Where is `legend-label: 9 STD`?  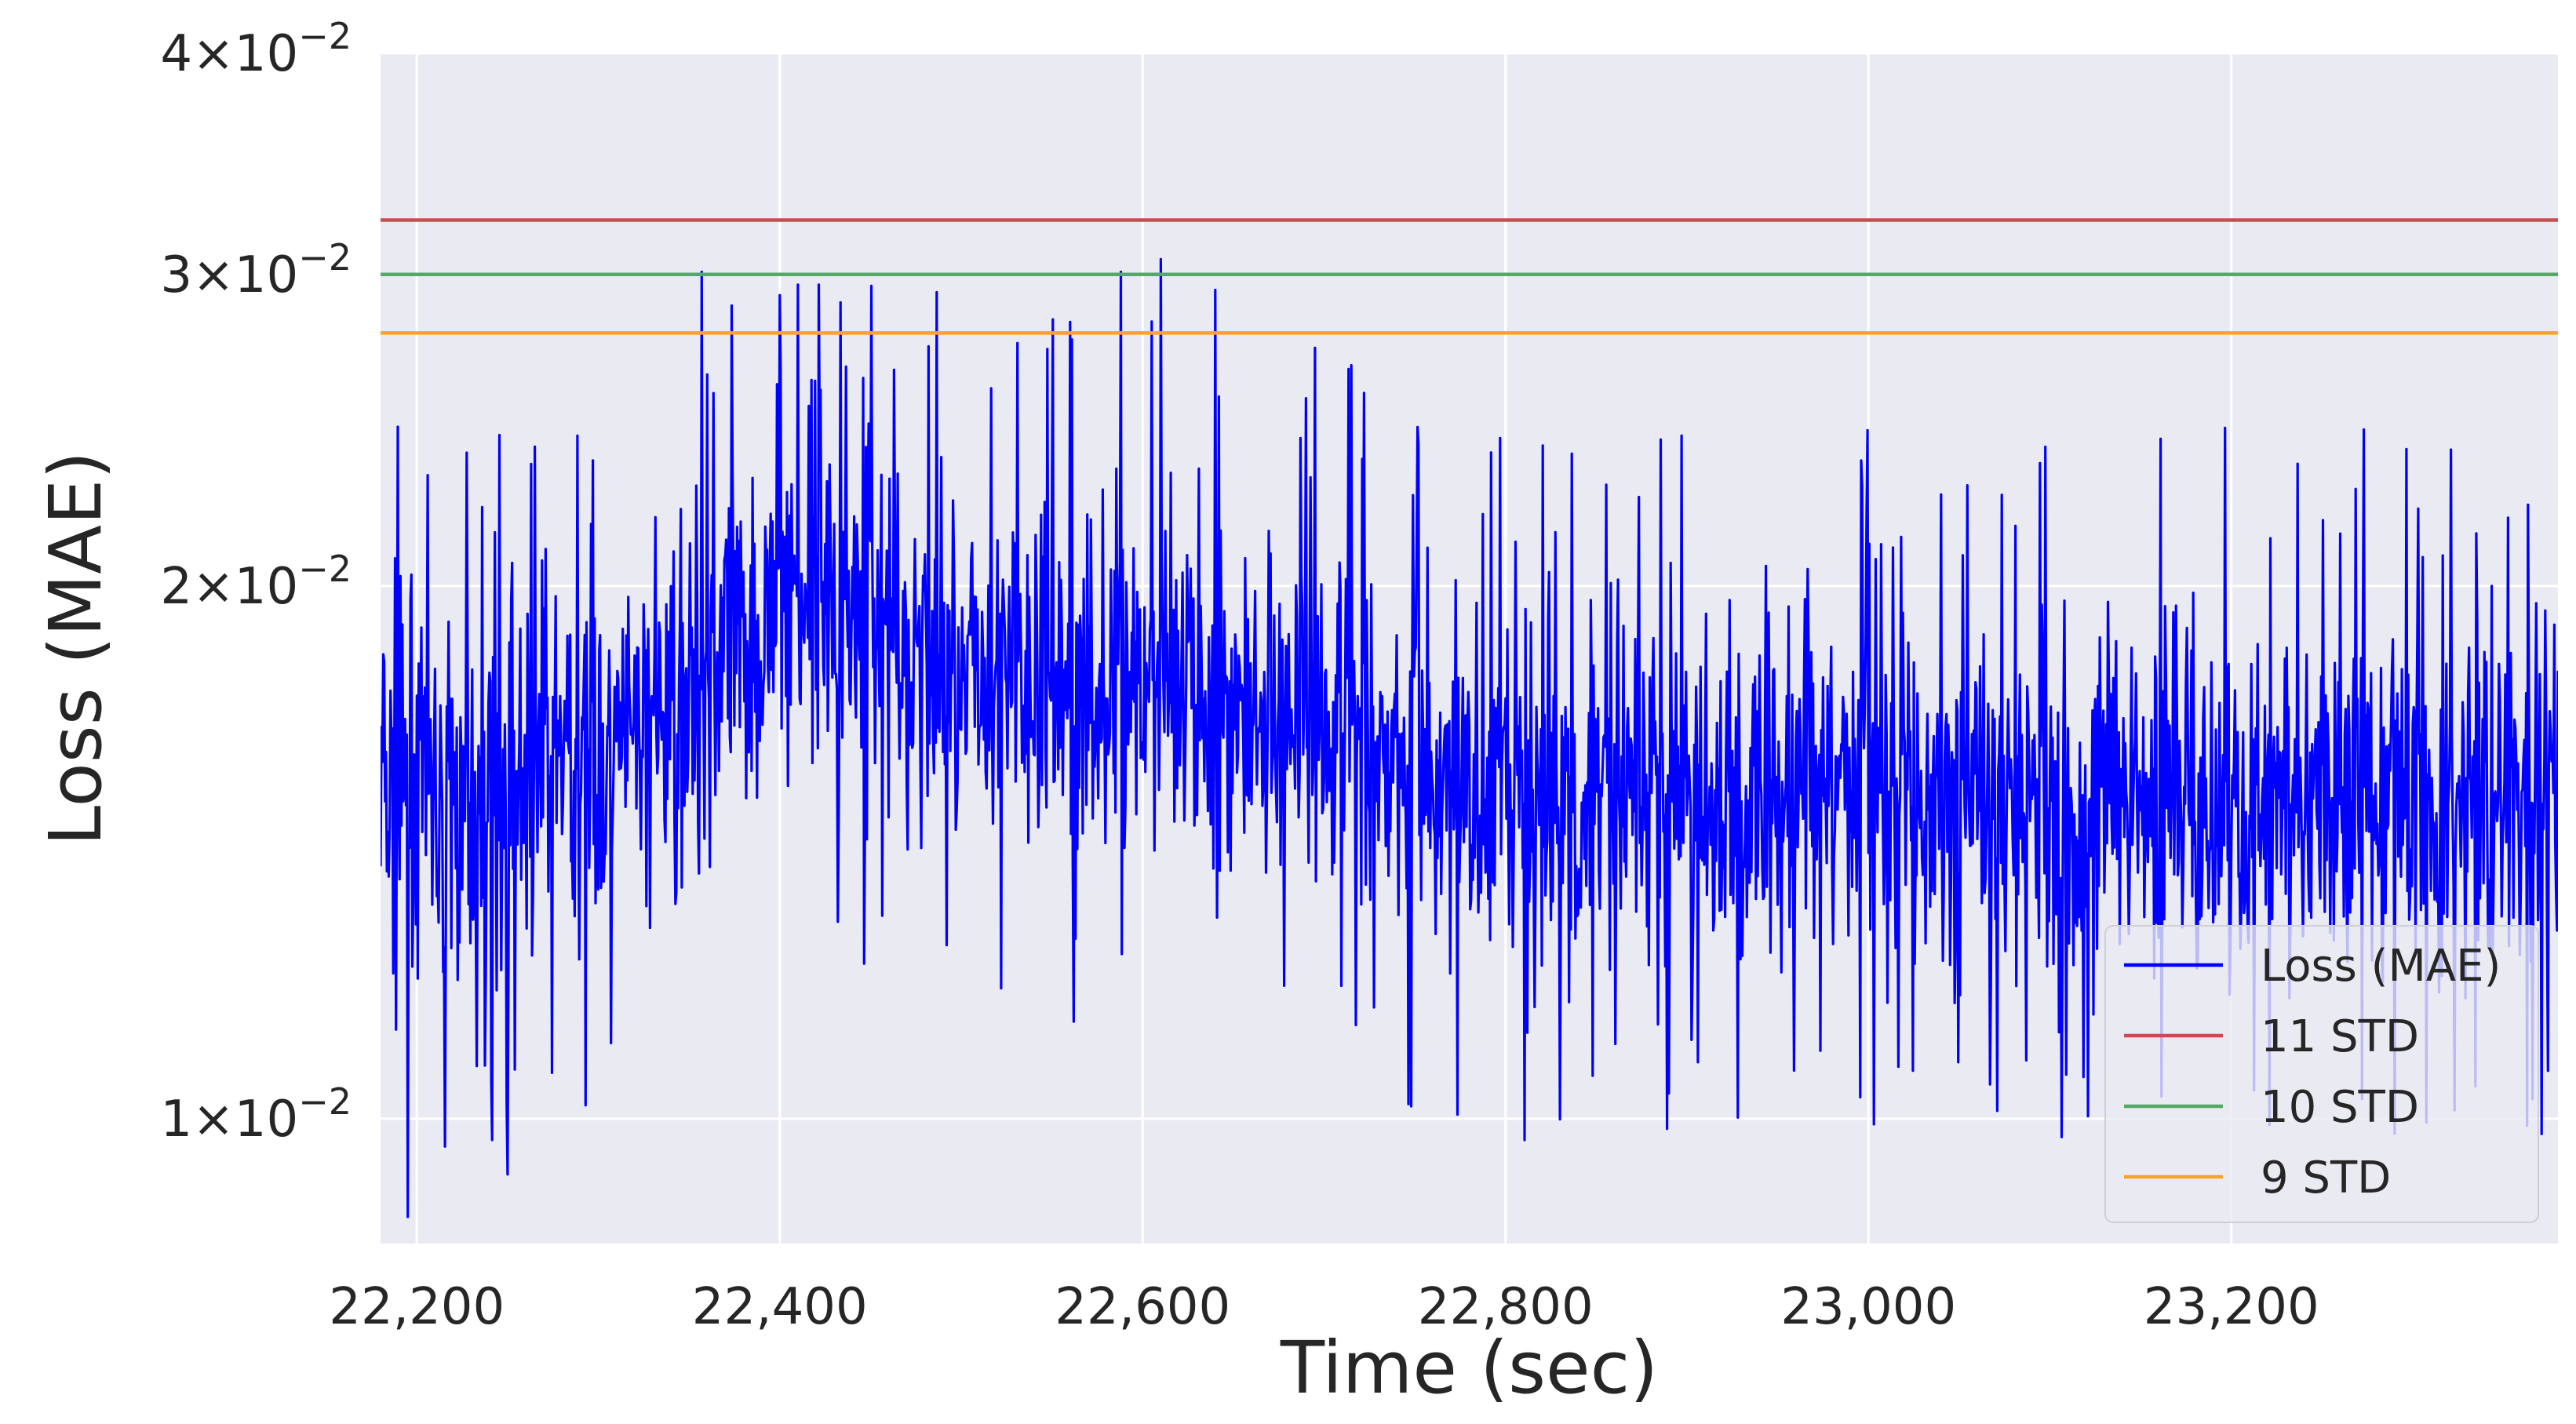
legend-label: 9 STD is located at coordinates (2326, 1178).